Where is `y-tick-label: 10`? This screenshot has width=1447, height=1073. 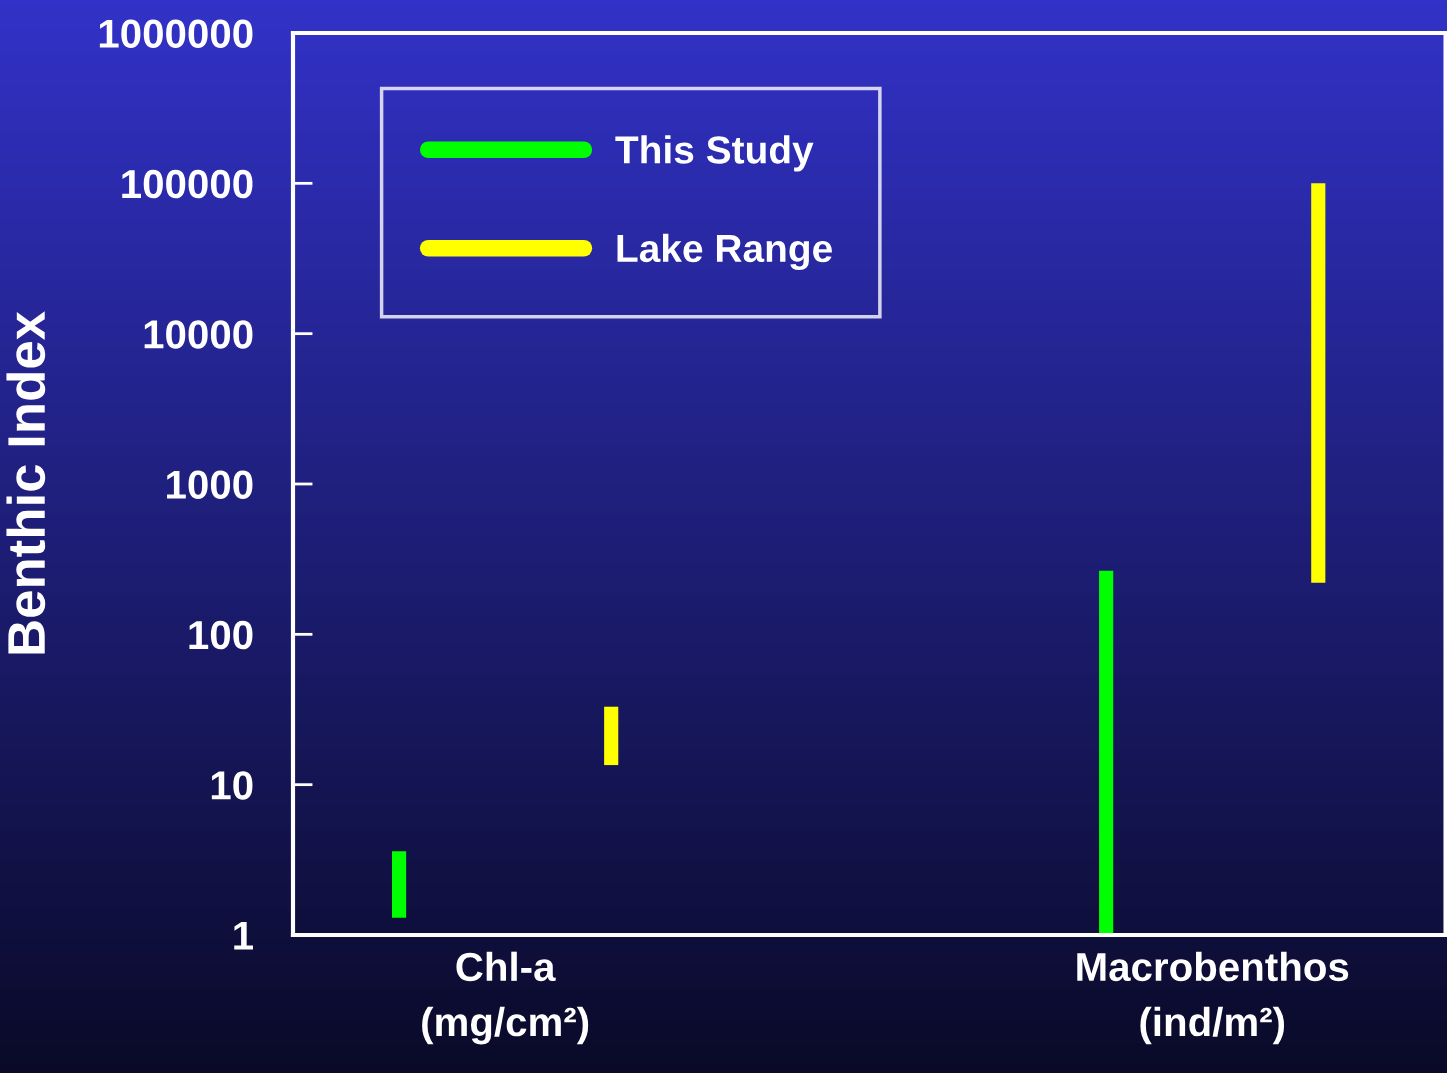 y-tick-label: 10 is located at coordinates (232, 785).